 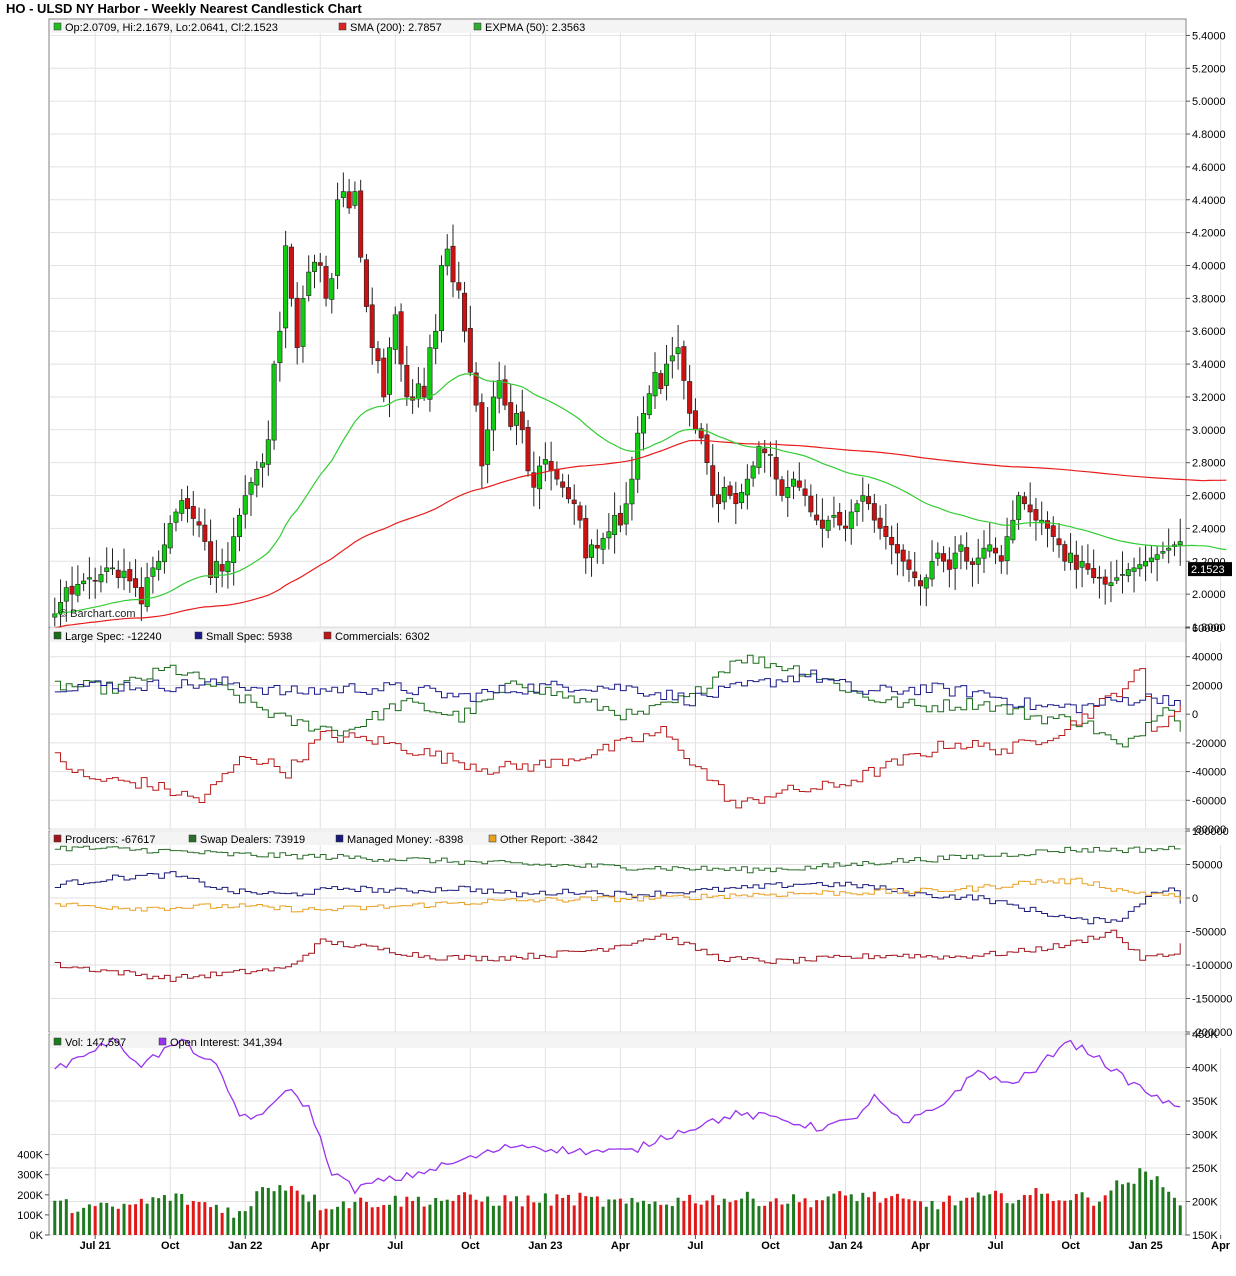 I want to click on y-tick-label: 4.6000, so click(x=1209, y=168).